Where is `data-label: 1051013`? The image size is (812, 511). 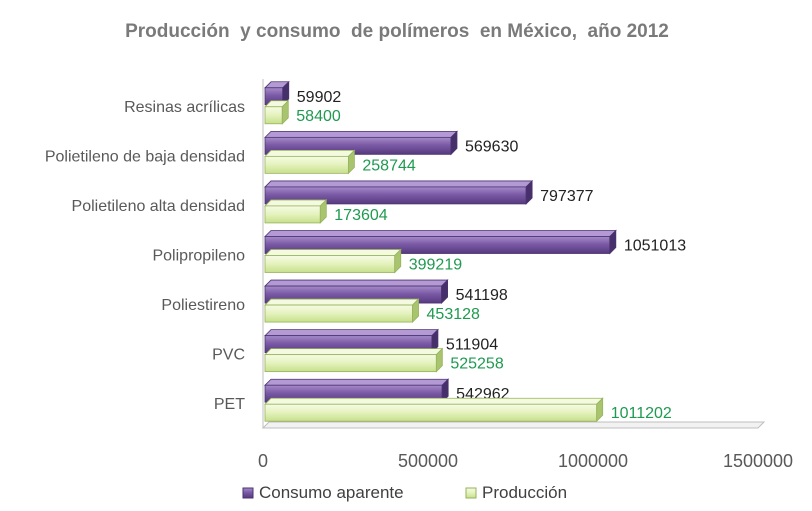 data-label: 1051013 is located at coordinates (655, 246).